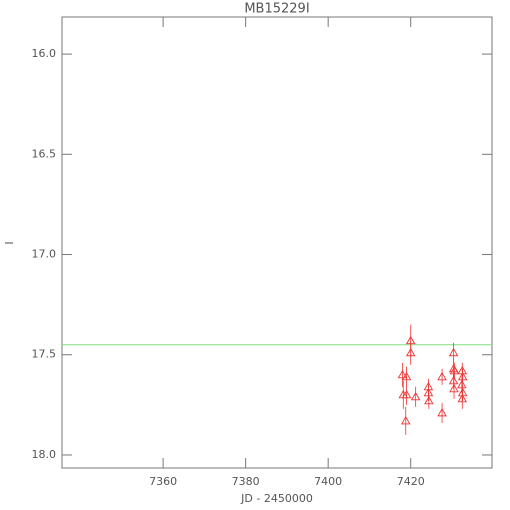  I want to click on y-tick-label: 17.5, so click(44, 354).